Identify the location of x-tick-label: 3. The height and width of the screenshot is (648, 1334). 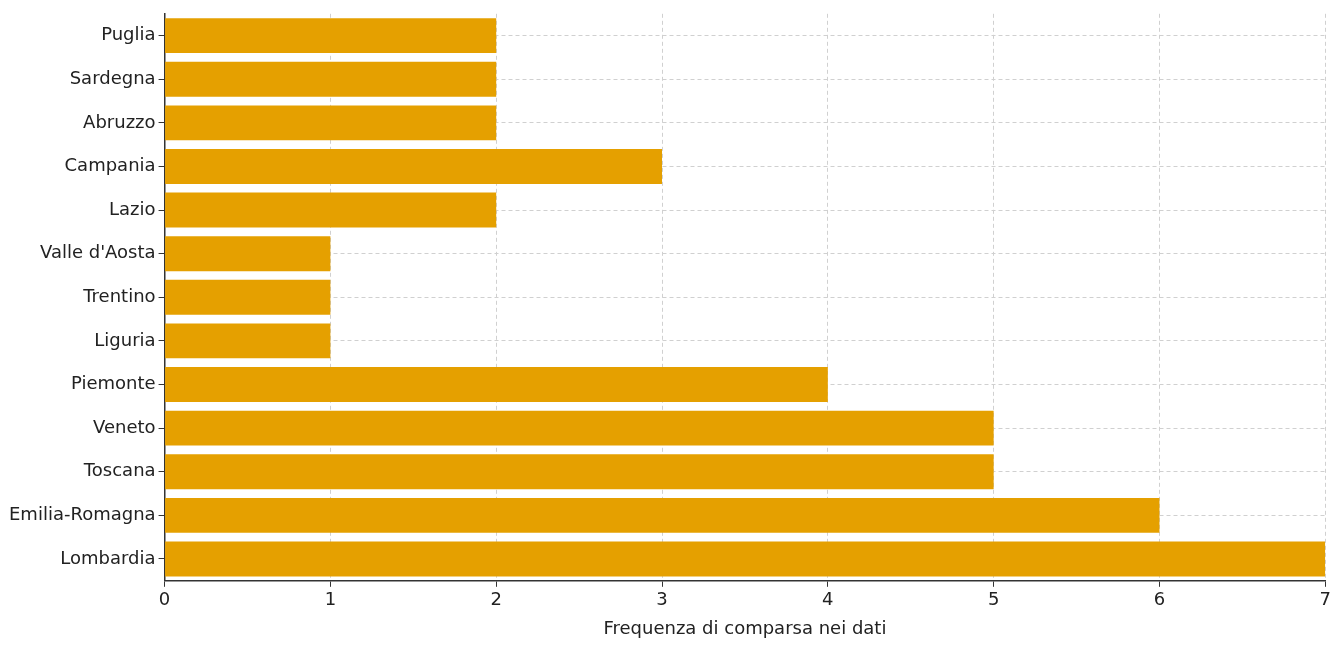
(662, 599).